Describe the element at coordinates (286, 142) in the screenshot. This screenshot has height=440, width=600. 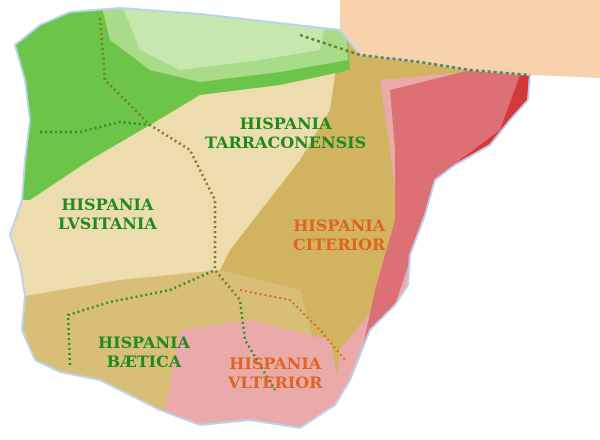
I see `label-line: TARRACONENSIS` at that location.